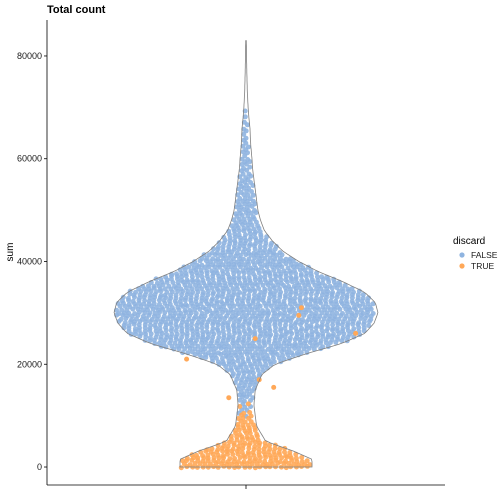 The width and height of the screenshot is (504, 504). What do you see at coordinates (268, 388) in the screenshot?
I see `points-true-group` at bounding box center [268, 388].